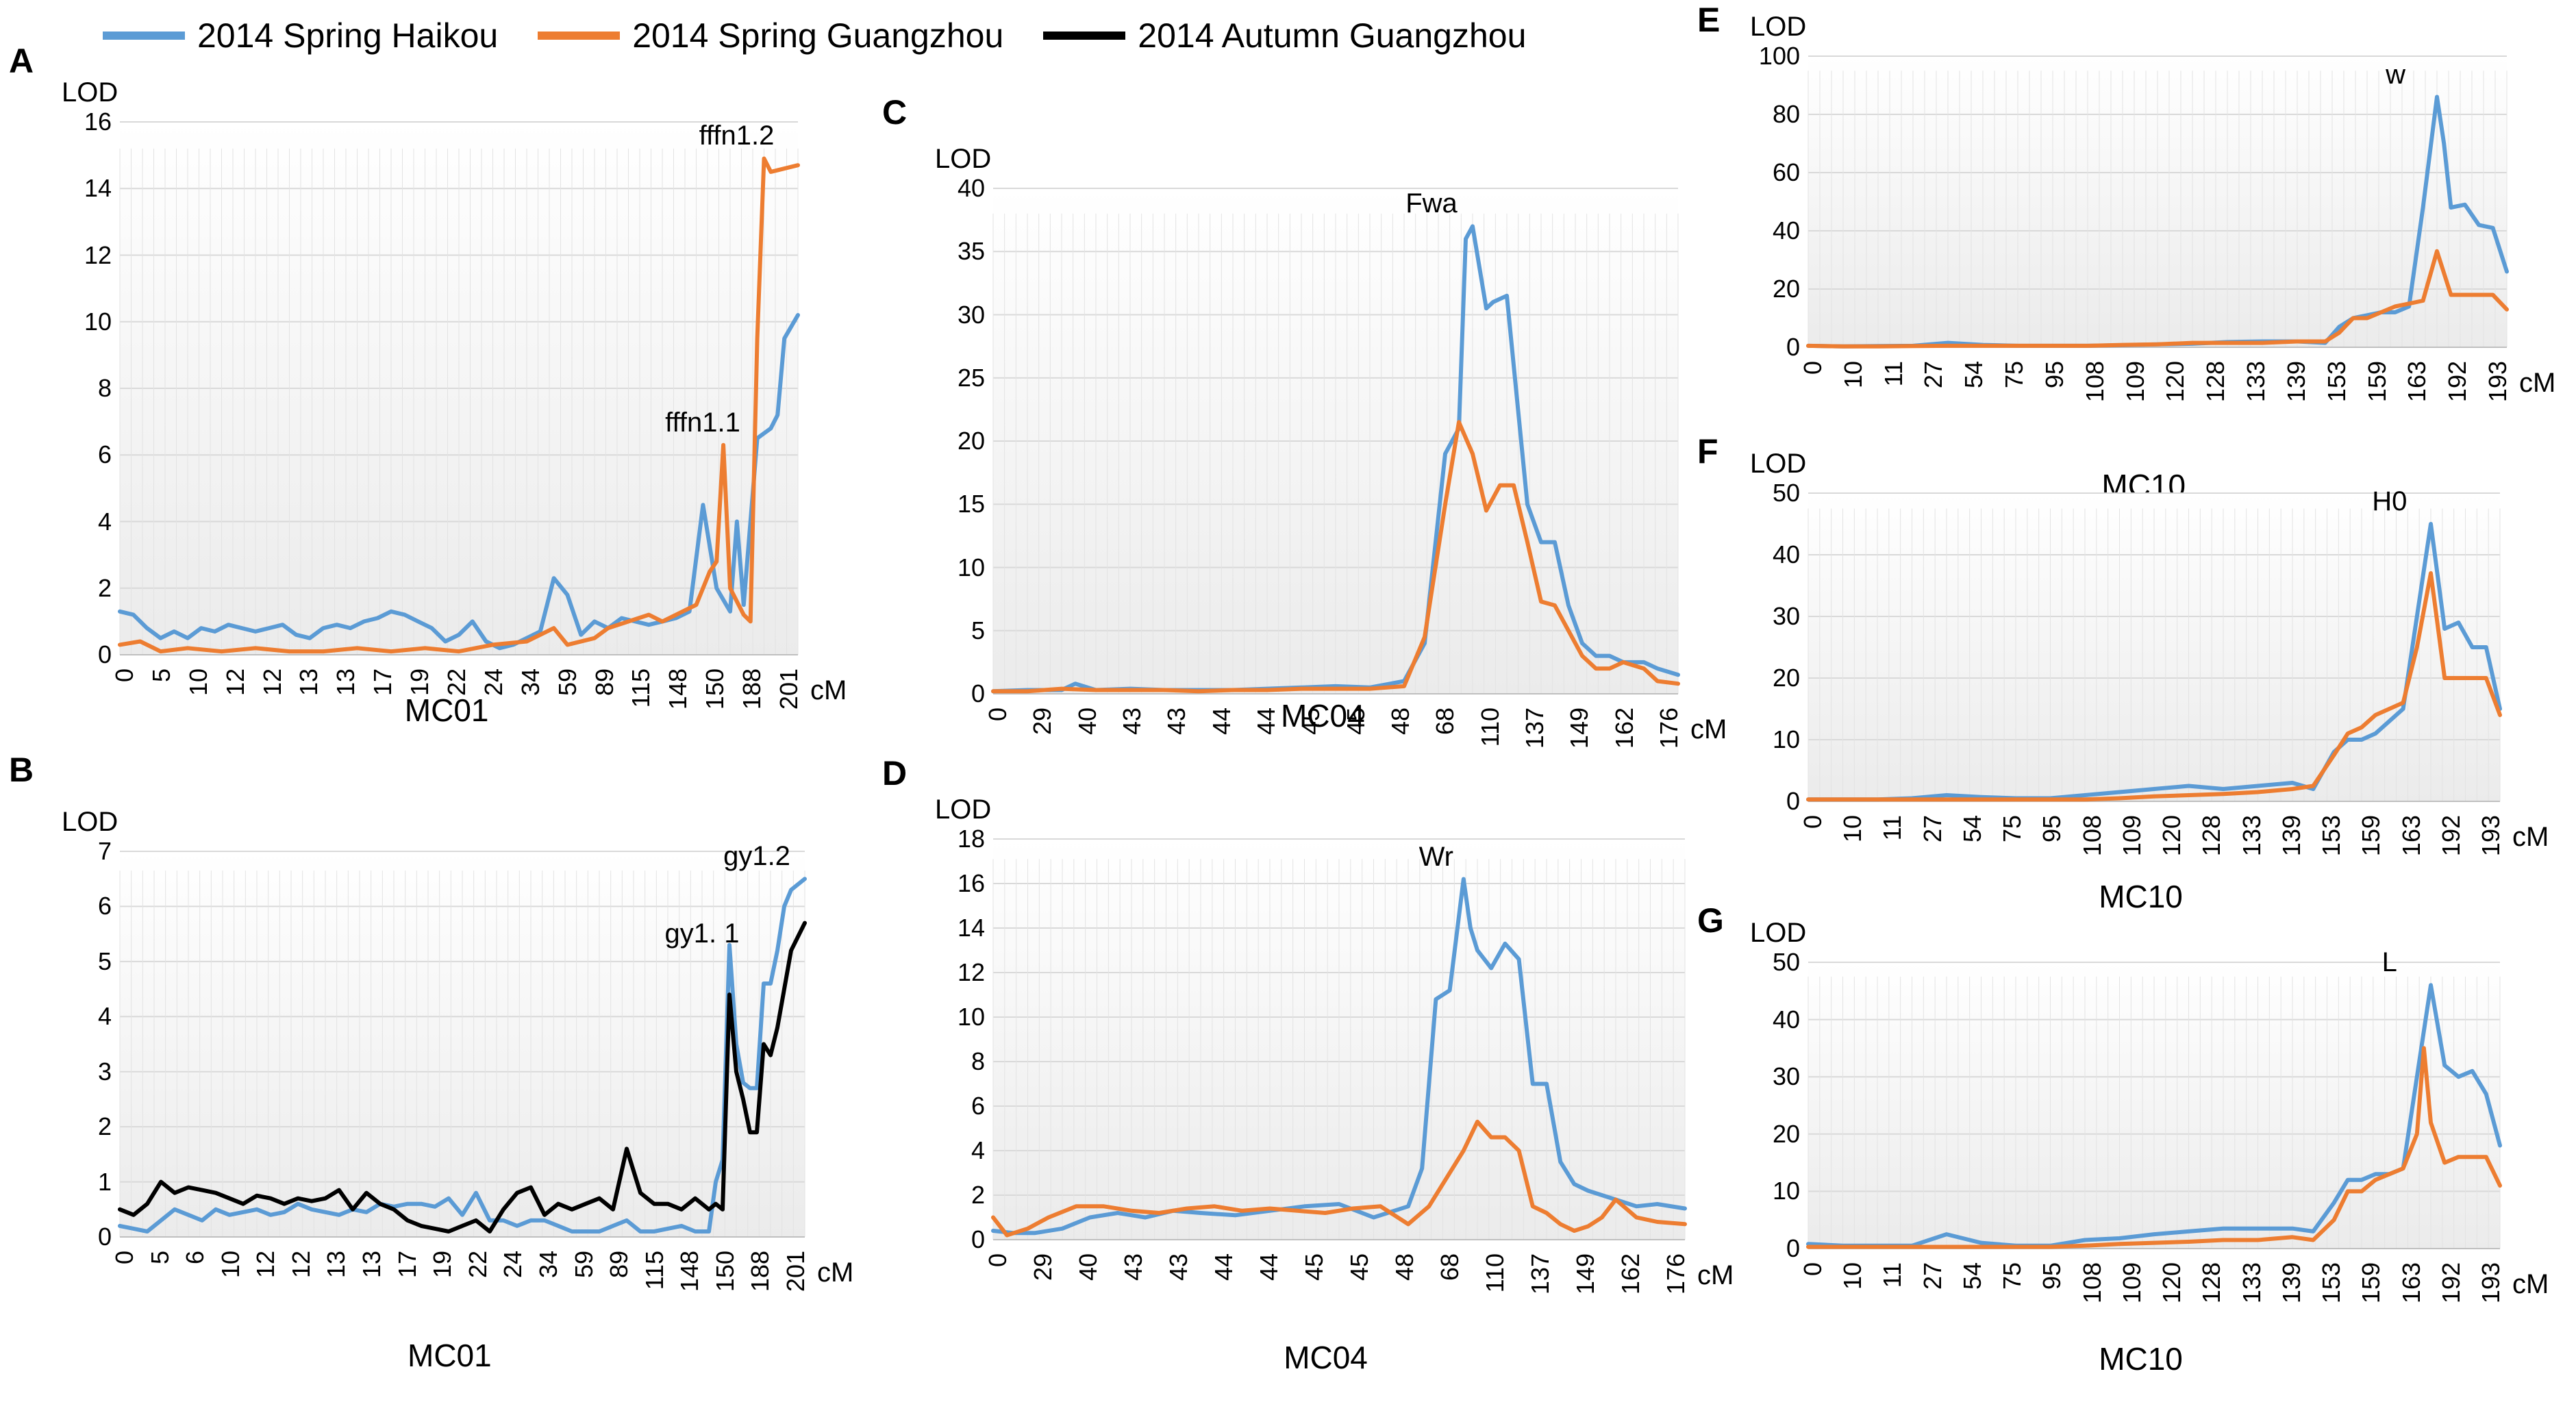  I want to click on x-tick-label: 68, so click(1445, 722).